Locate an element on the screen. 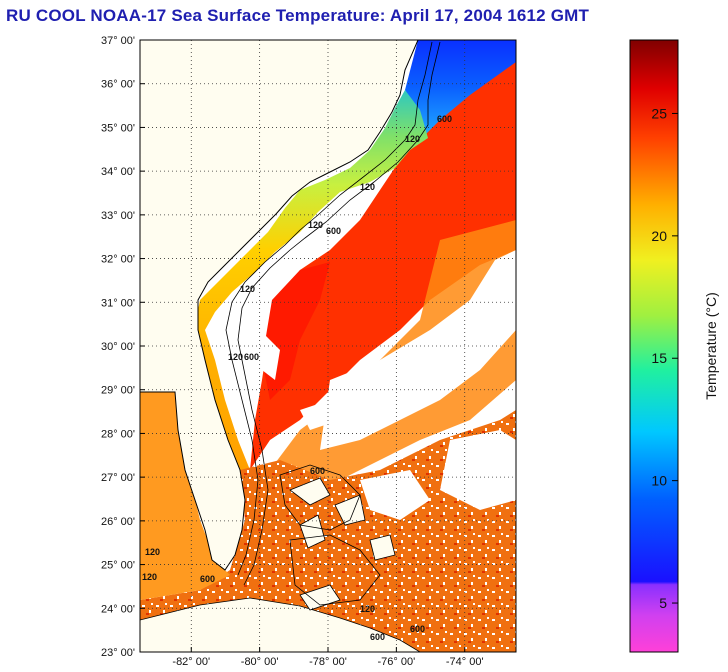 The height and width of the screenshot is (672, 728). lat-tick-label: 33° 00' is located at coordinates (118, 216).